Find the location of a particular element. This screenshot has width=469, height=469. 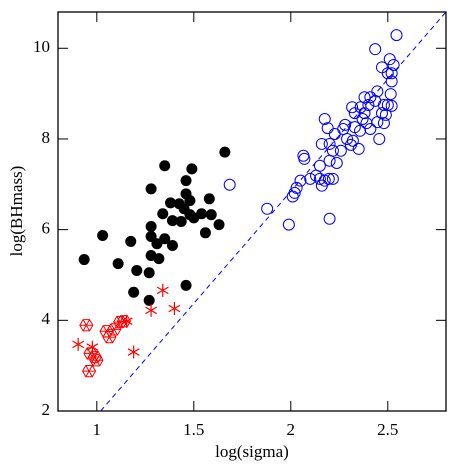

y-tick-label: 6 is located at coordinates (46, 228).